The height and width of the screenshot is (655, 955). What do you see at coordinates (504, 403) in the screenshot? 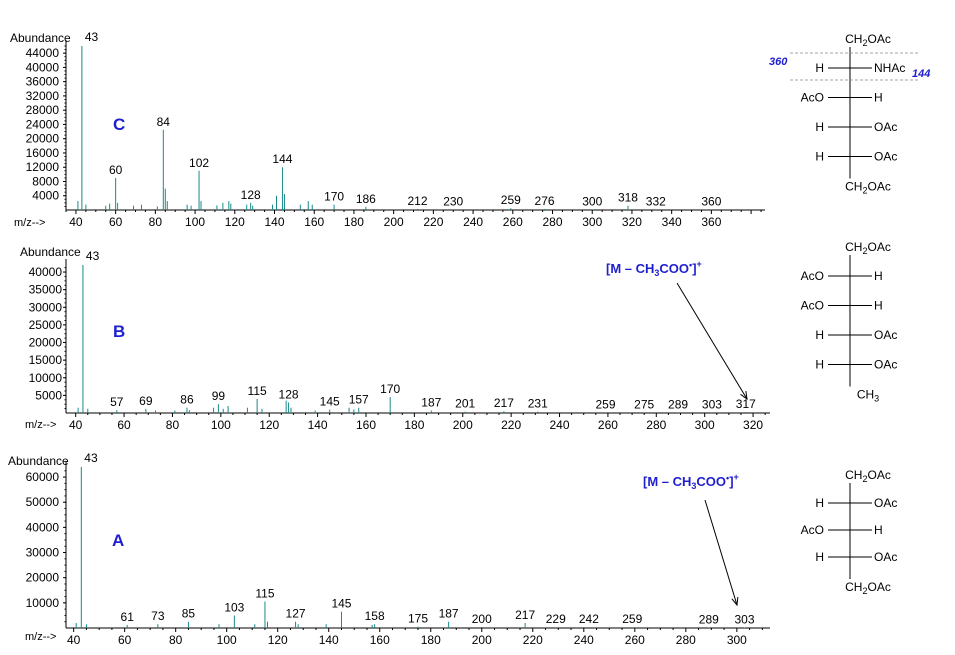
I see `peak-label: 217` at bounding box center [504, 403].